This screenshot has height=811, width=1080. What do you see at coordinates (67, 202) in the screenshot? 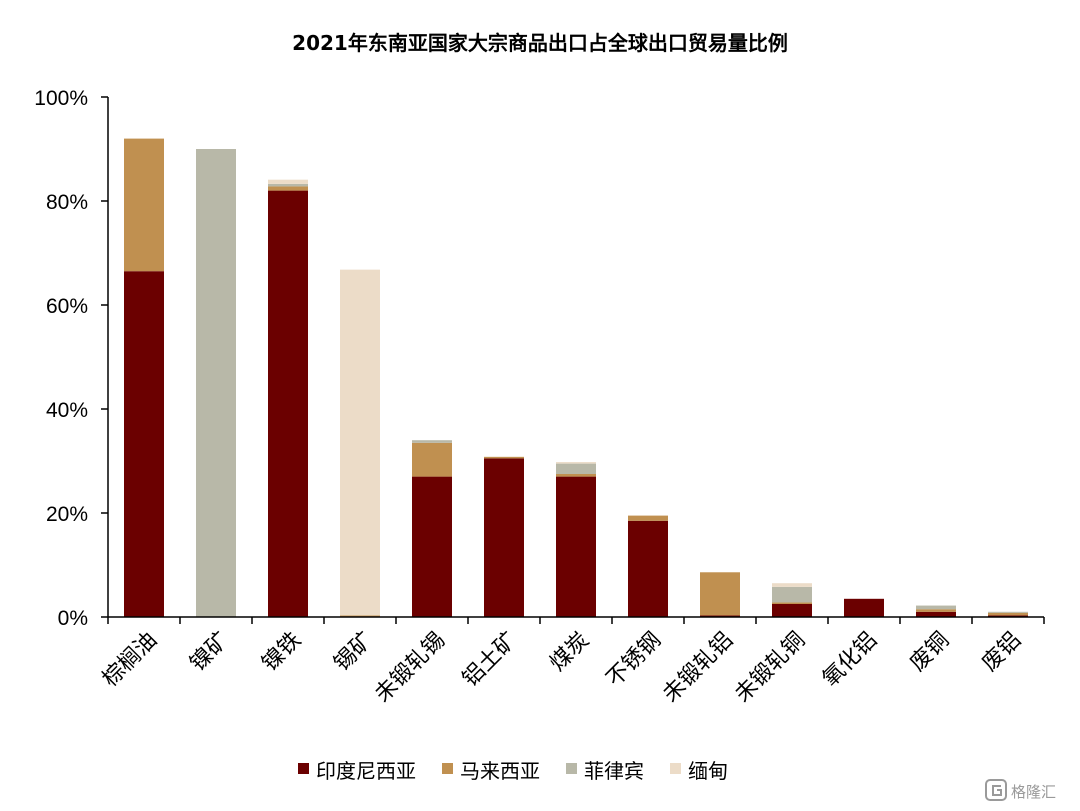
I see `y-tick-label: 80%` at bounding box center [67, 202].